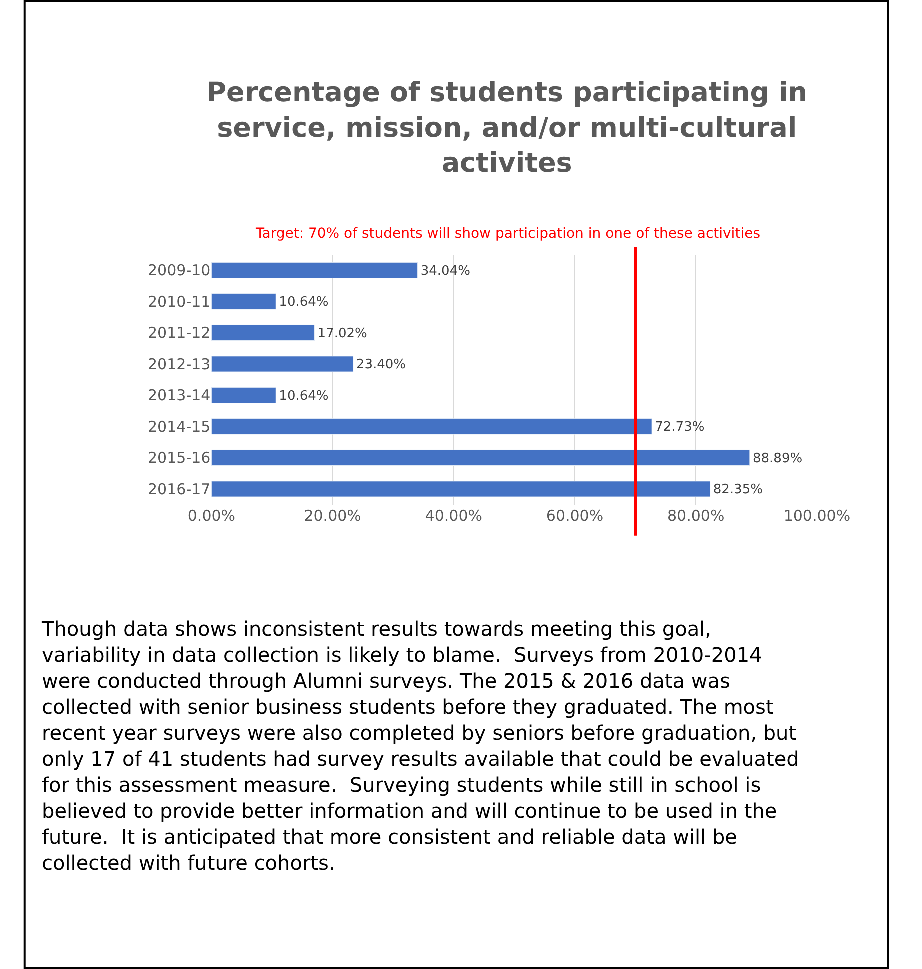 Image resolution: width=922 pixels, height=969 pixels. I want to click on data-label: 72.73%, so click(680, 428).